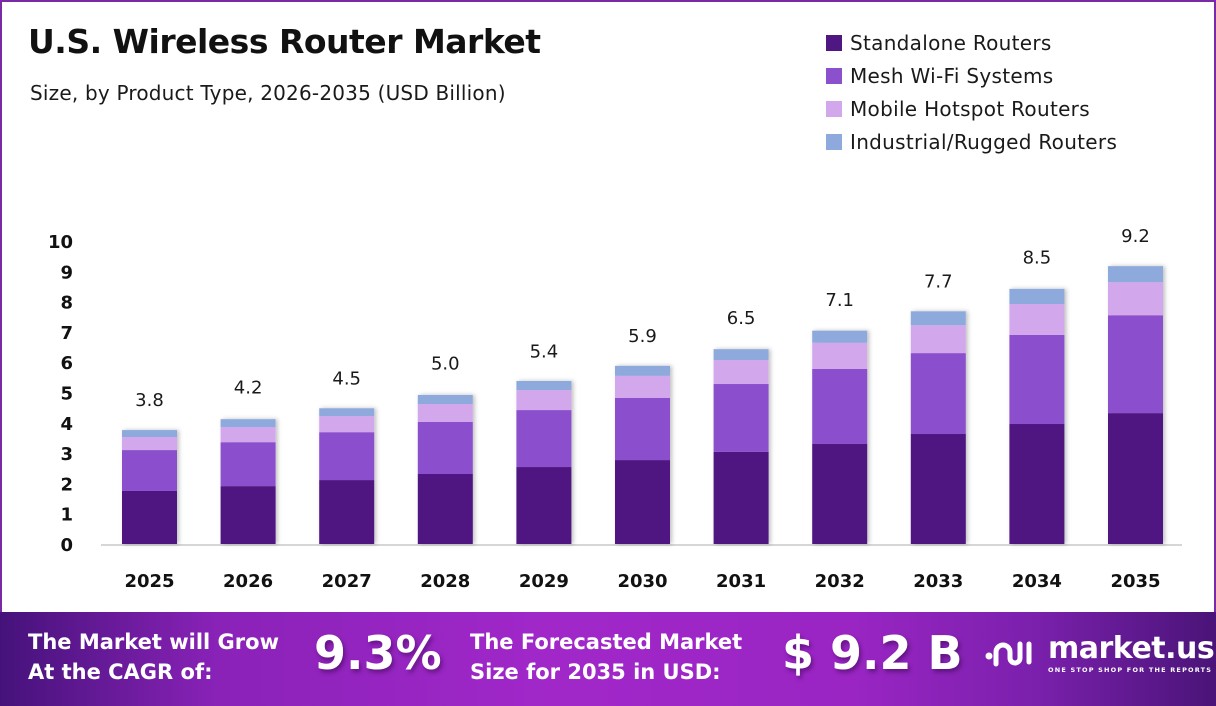 This screenshot has height=706, width=1216. I want to click on bar-stack-2035, so click(1135, 405).